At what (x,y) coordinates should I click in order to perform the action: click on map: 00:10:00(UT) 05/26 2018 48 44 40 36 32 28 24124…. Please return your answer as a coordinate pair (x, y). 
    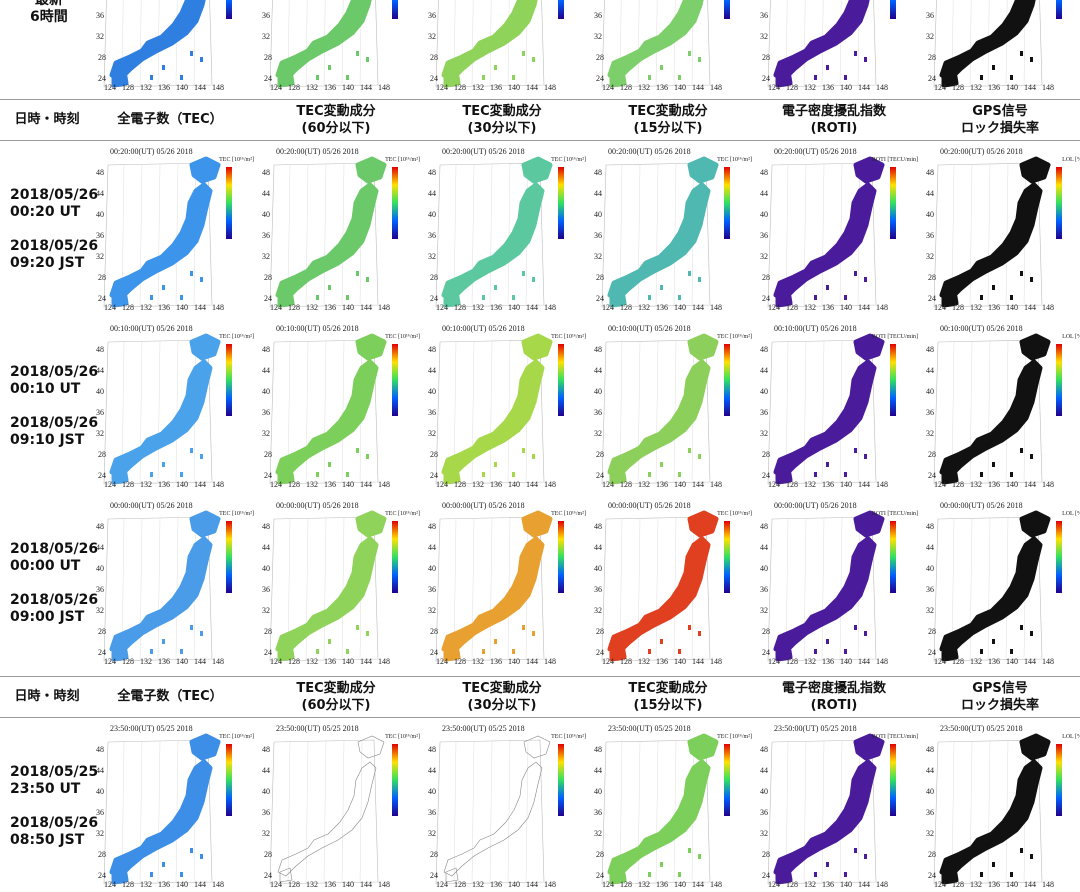
    Looking at the image, I should click on (839, 406).